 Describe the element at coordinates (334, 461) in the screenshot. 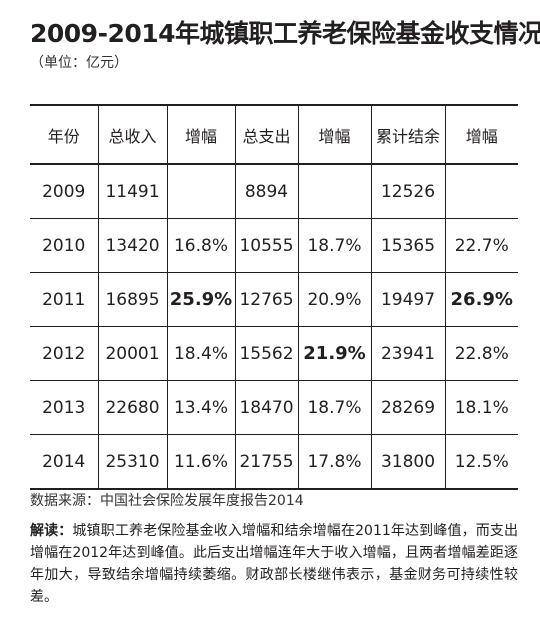

I see `cell-expenditure-growth: 17.8%` at that location.